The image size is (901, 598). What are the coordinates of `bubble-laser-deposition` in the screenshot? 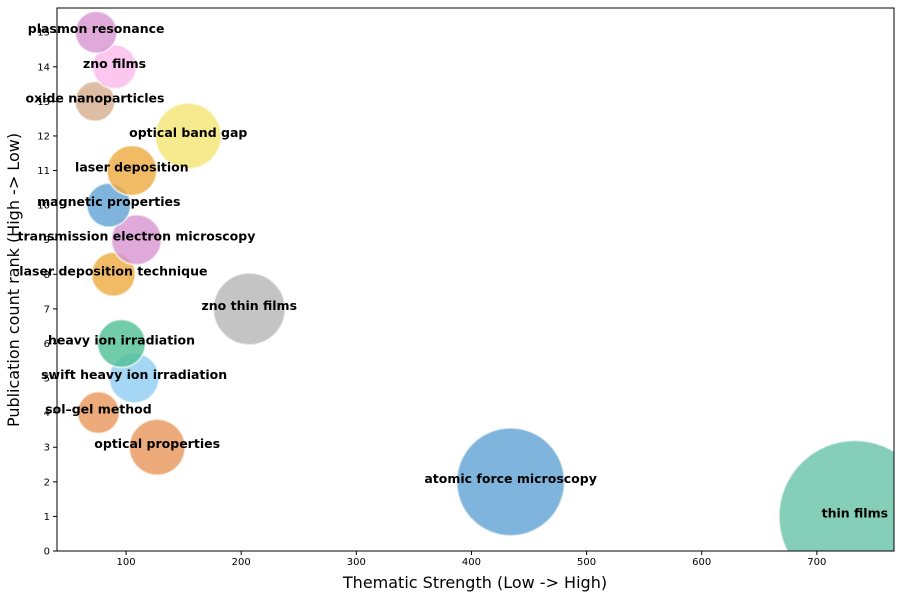 It's located at (131, 170).